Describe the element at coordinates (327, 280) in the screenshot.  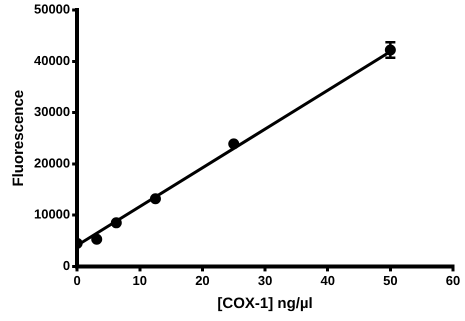
I see `x-tick-label: 40` at that location.